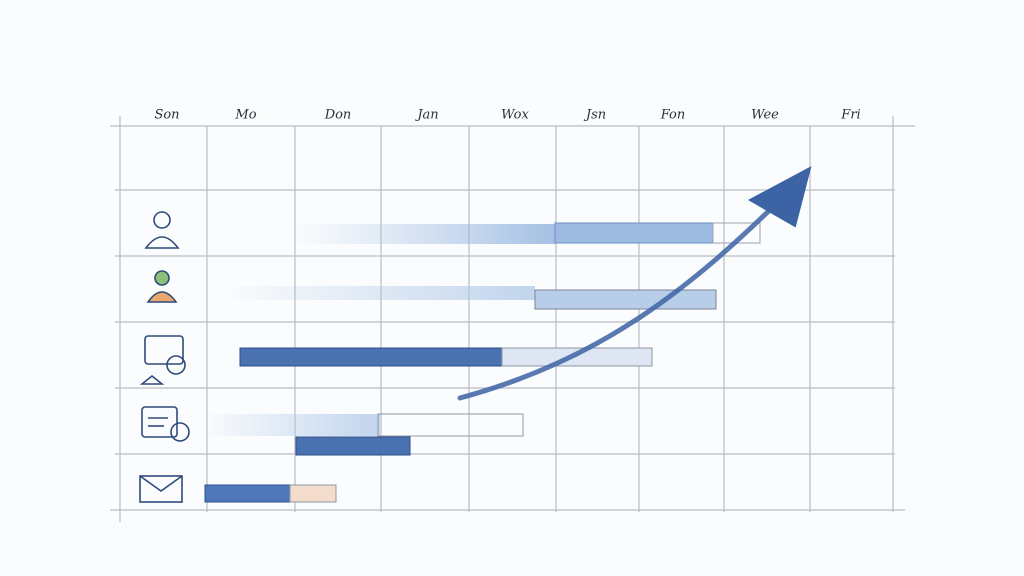 The width and height of the screenshot is (1024, 576). Describe the element at coordinates (426, 115) in the screenshot. I see `column-label: Jan` at that location.